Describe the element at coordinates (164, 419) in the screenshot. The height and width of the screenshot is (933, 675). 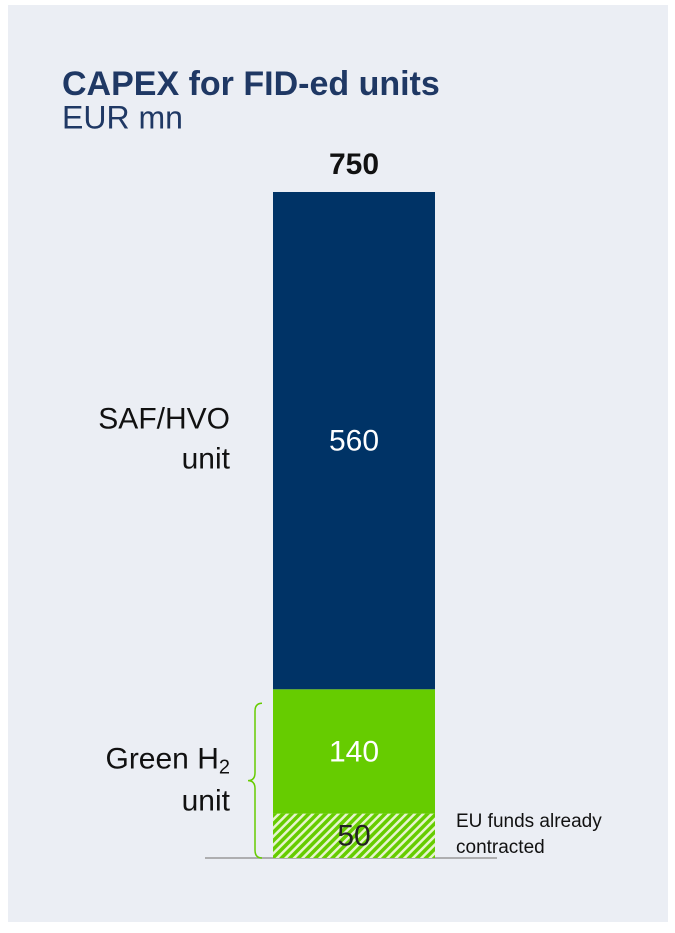
I see `segment-label: SAF/HVO` at that location.